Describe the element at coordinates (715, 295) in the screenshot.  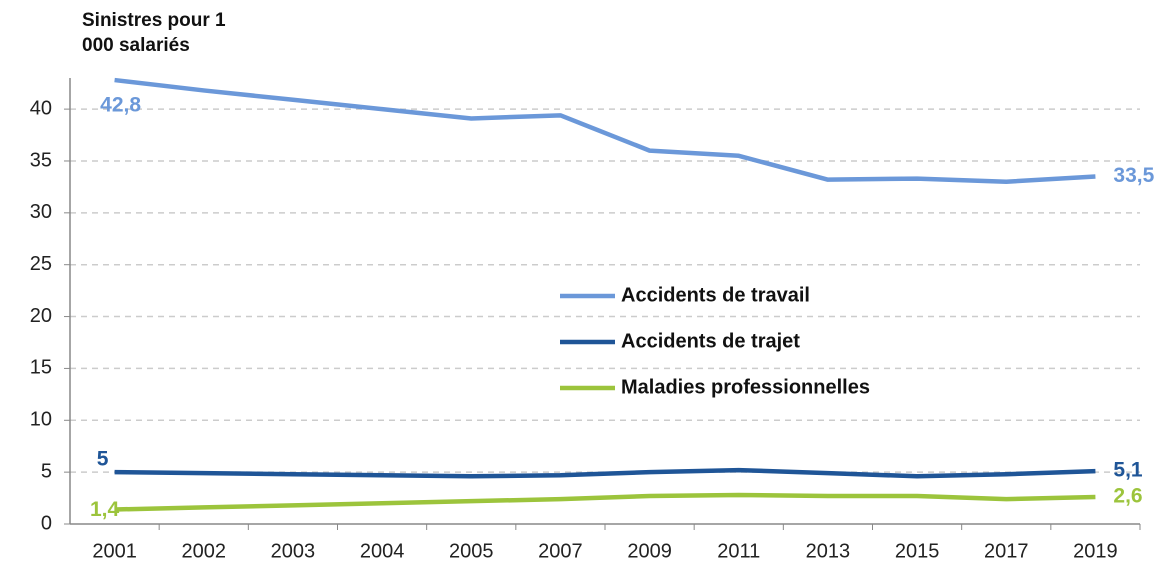
I see `legend-label: Accidents de travail` at that location.